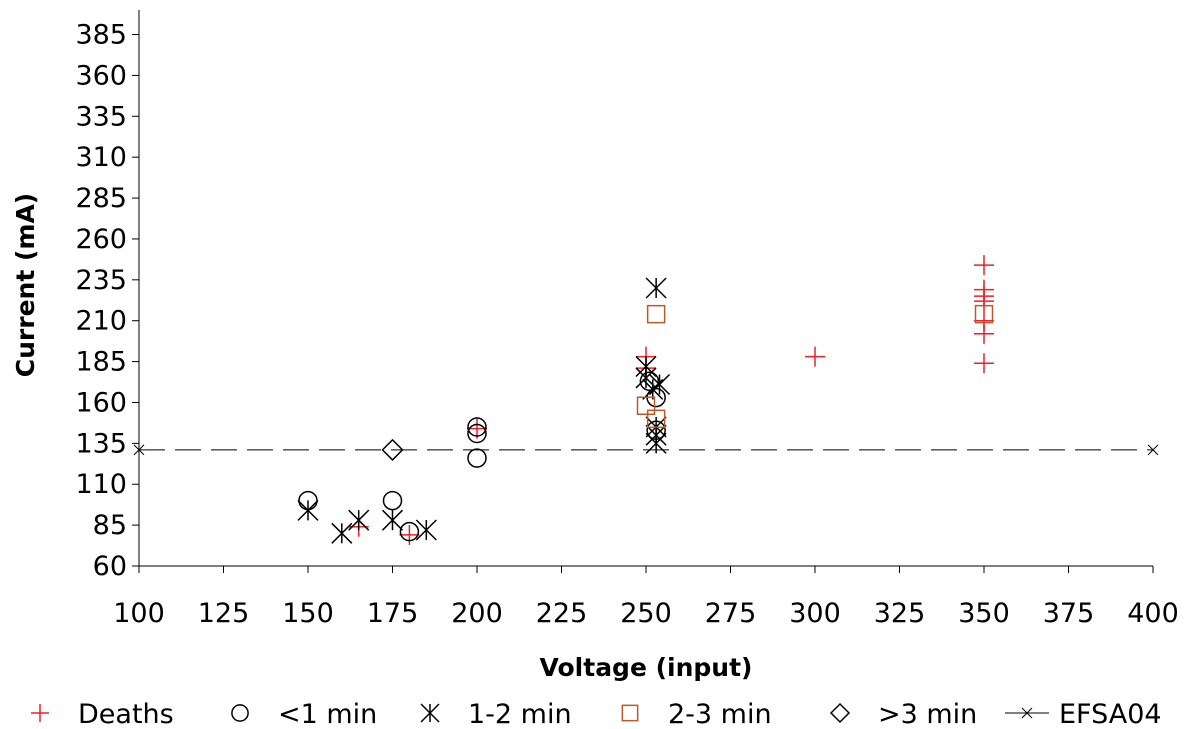  Describe the element at coordinates (596, 714) in the screenshot. I see `legend: Deaths <1 min 1-2 min 2-3 min >3 min EFSA04` at that location.